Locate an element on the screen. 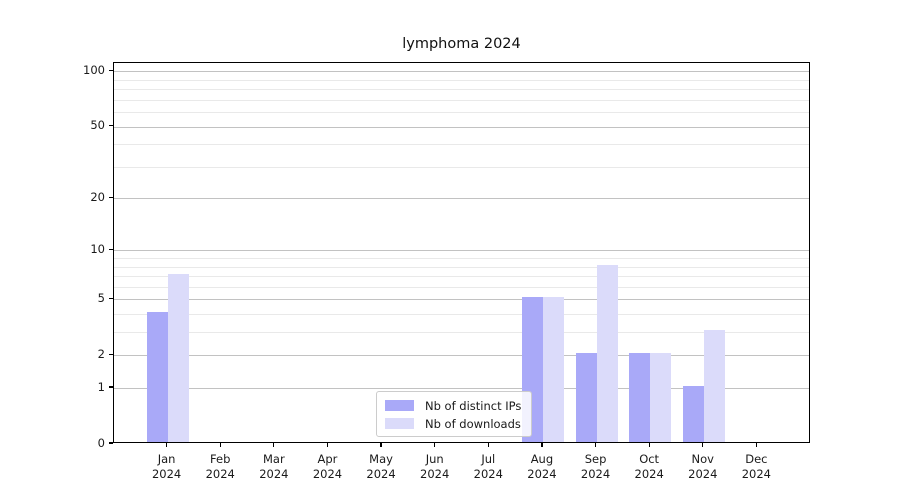  x-axis-tick-label: May 2024 is located at coordinates (381, 466).